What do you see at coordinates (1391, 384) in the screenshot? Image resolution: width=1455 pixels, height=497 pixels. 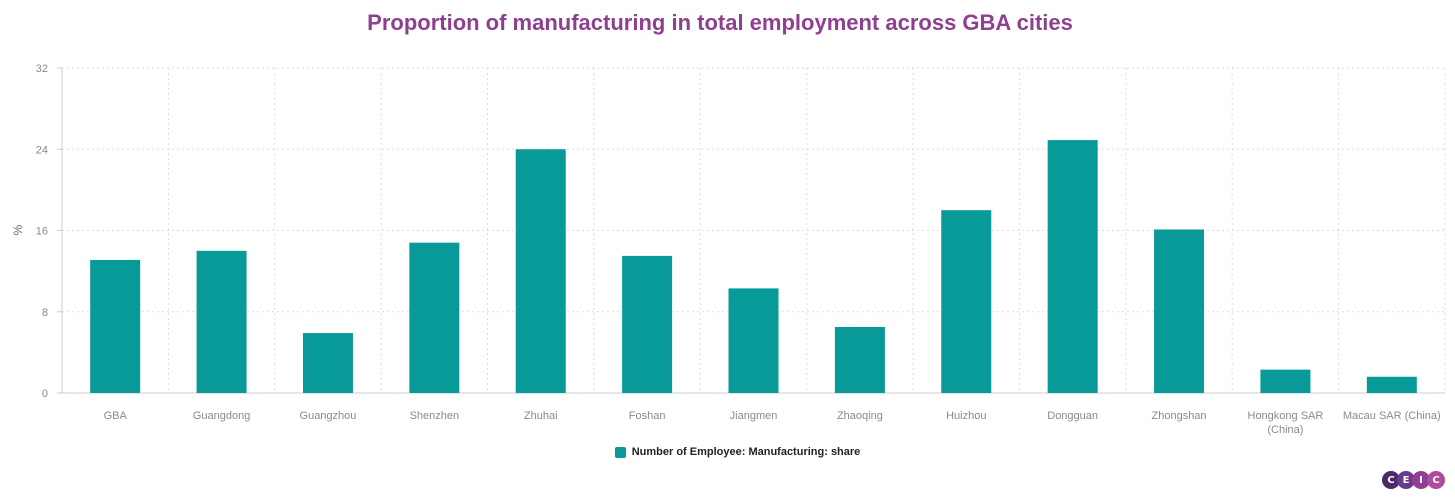 I see `bar-macau-sar-china` at bounding box center [1391, 384].